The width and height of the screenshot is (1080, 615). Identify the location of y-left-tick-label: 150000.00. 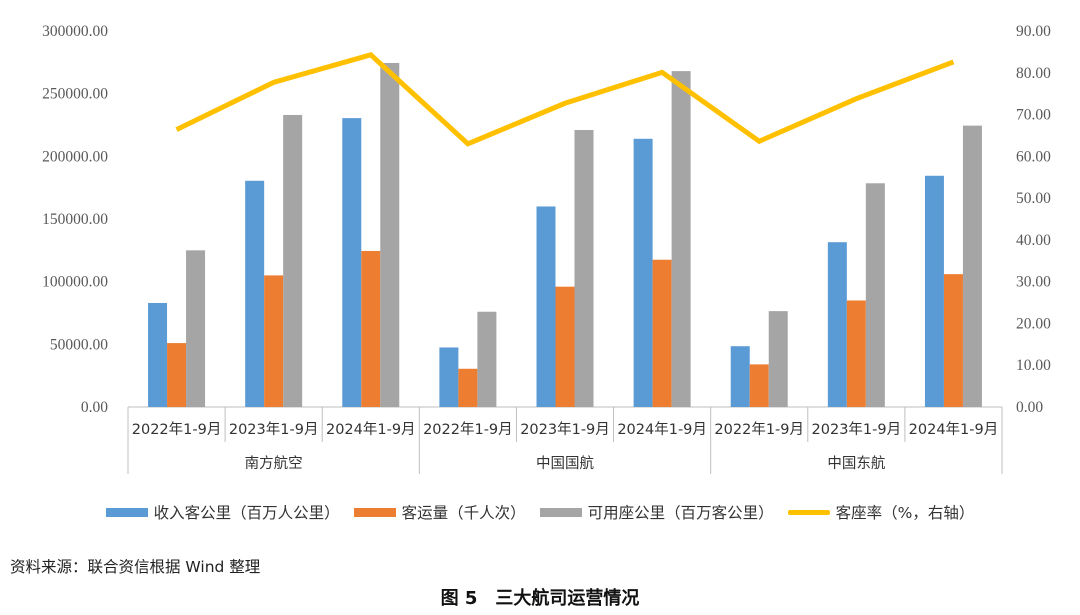
(75, 219).